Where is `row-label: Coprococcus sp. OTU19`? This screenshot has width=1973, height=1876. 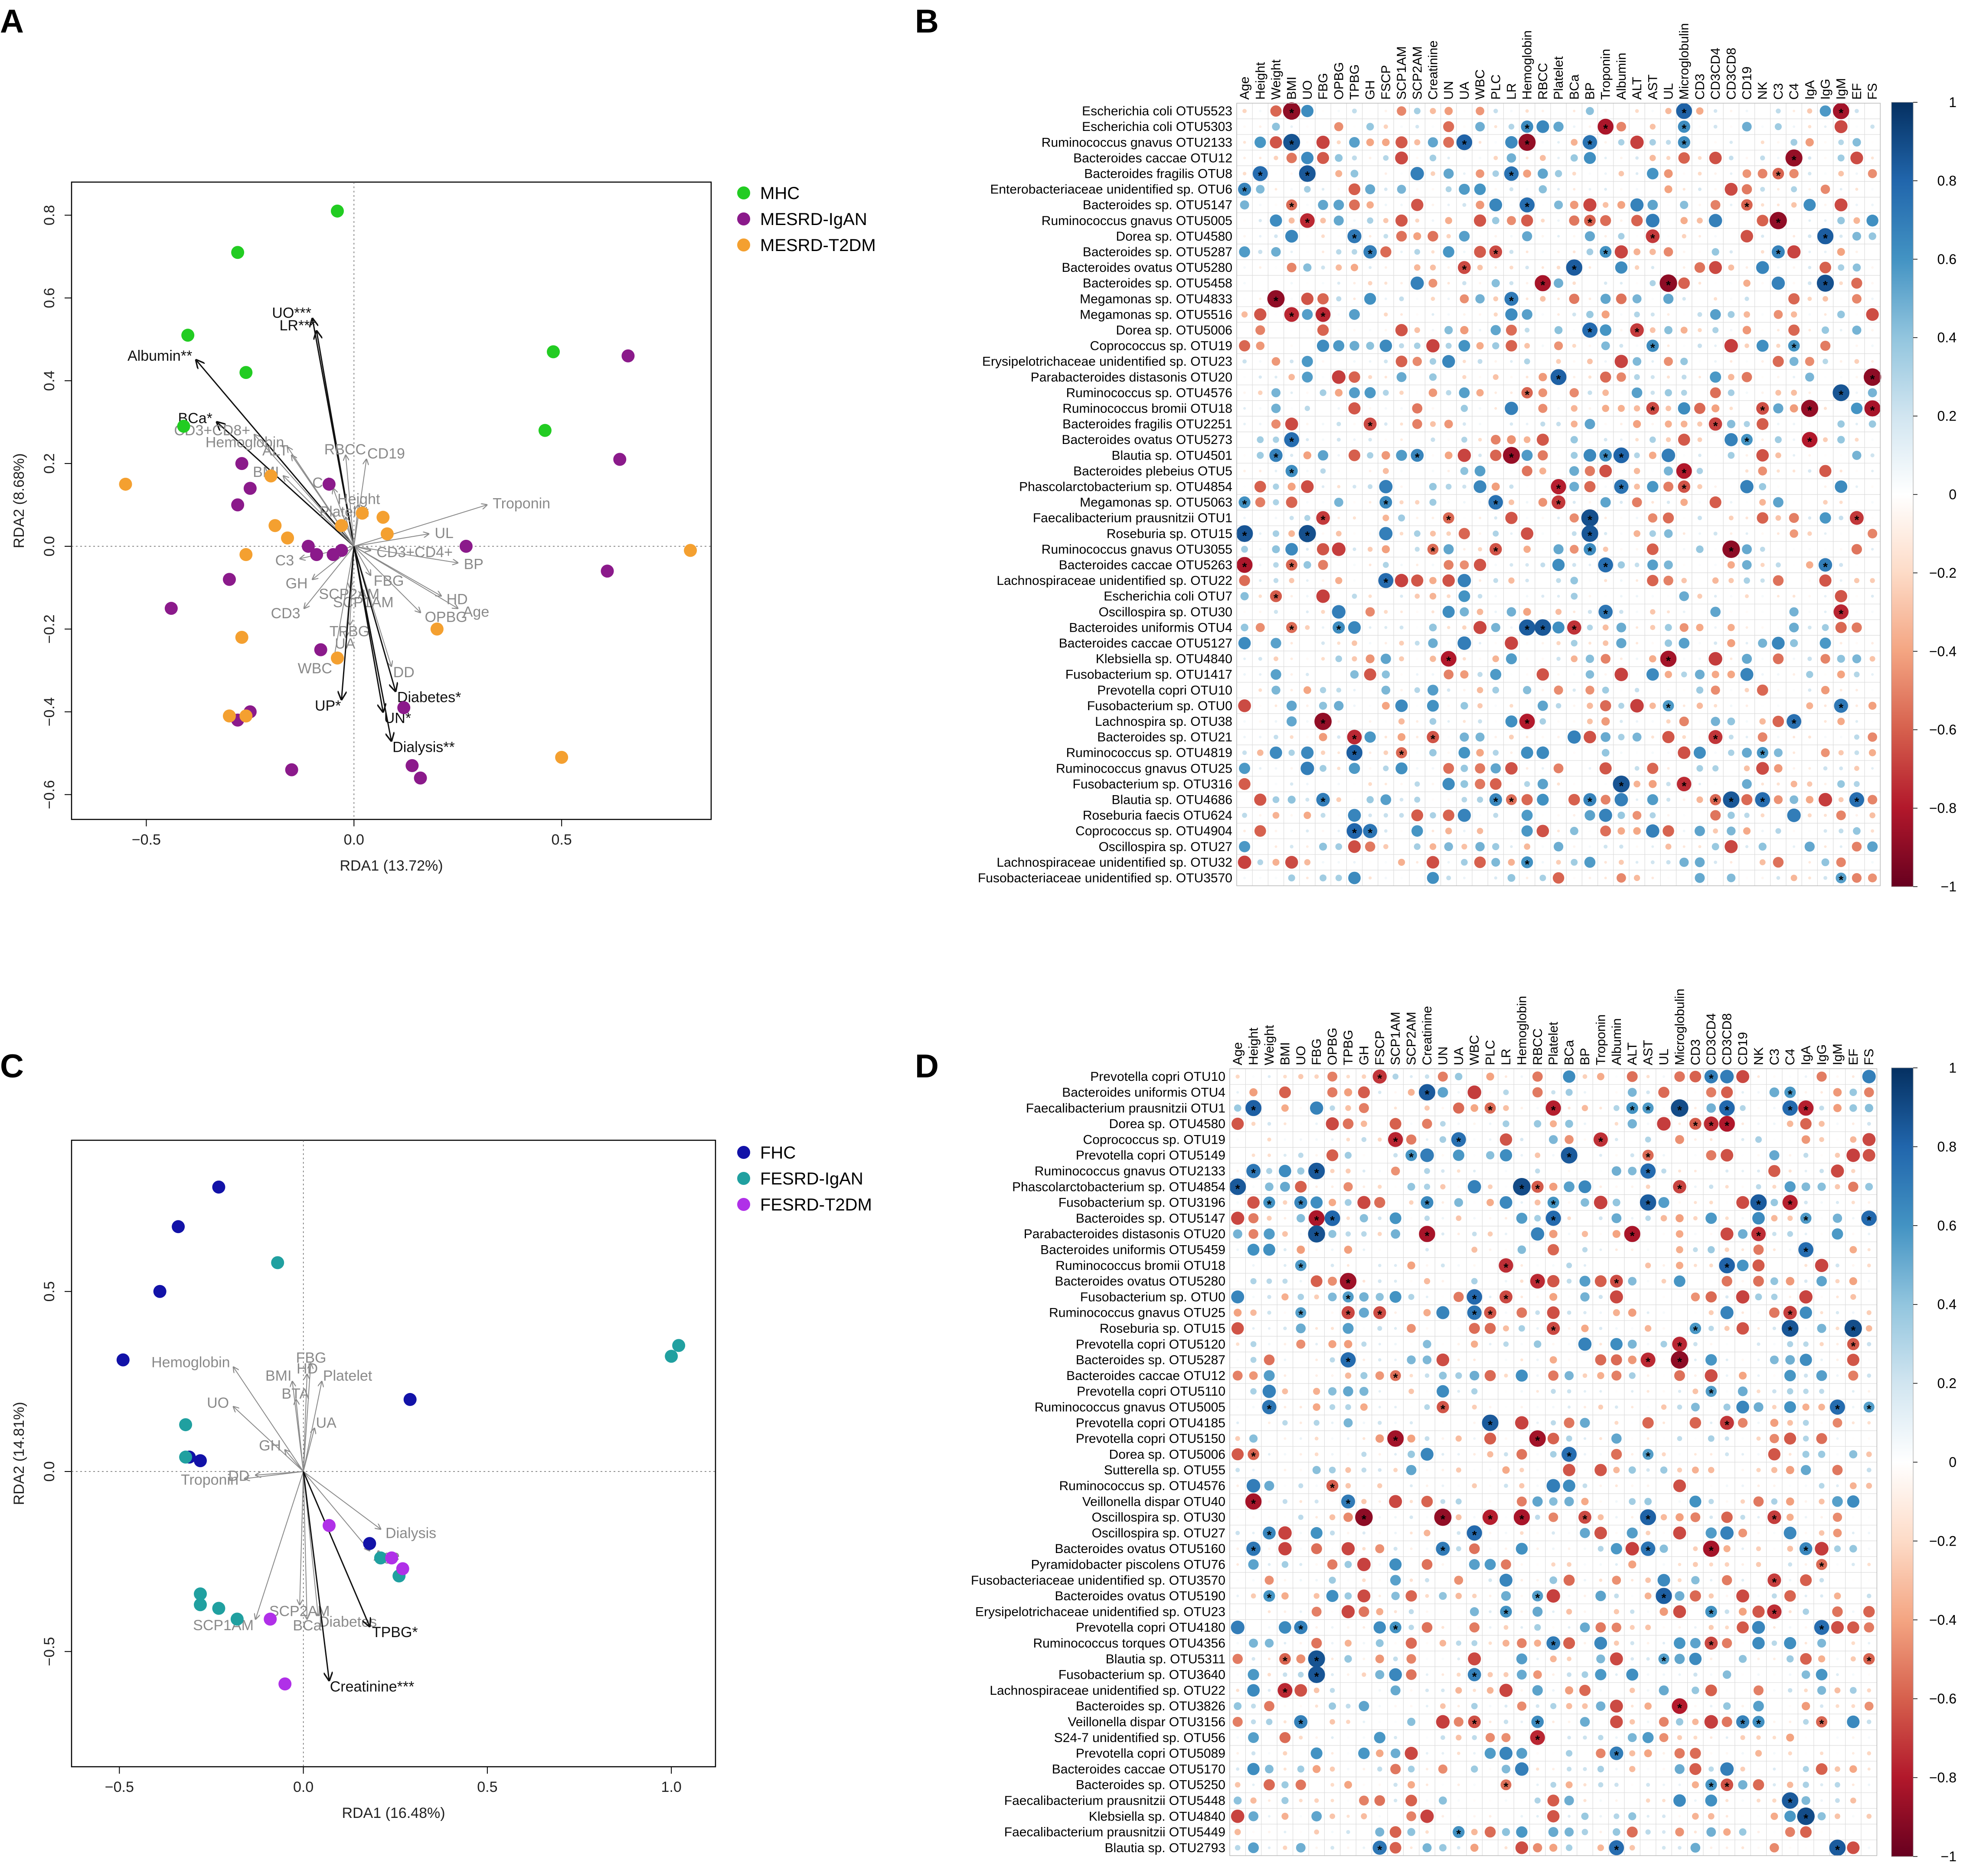
row-label: Coprococcus sp. OTU19 is located at coordinates (1154, 1139).